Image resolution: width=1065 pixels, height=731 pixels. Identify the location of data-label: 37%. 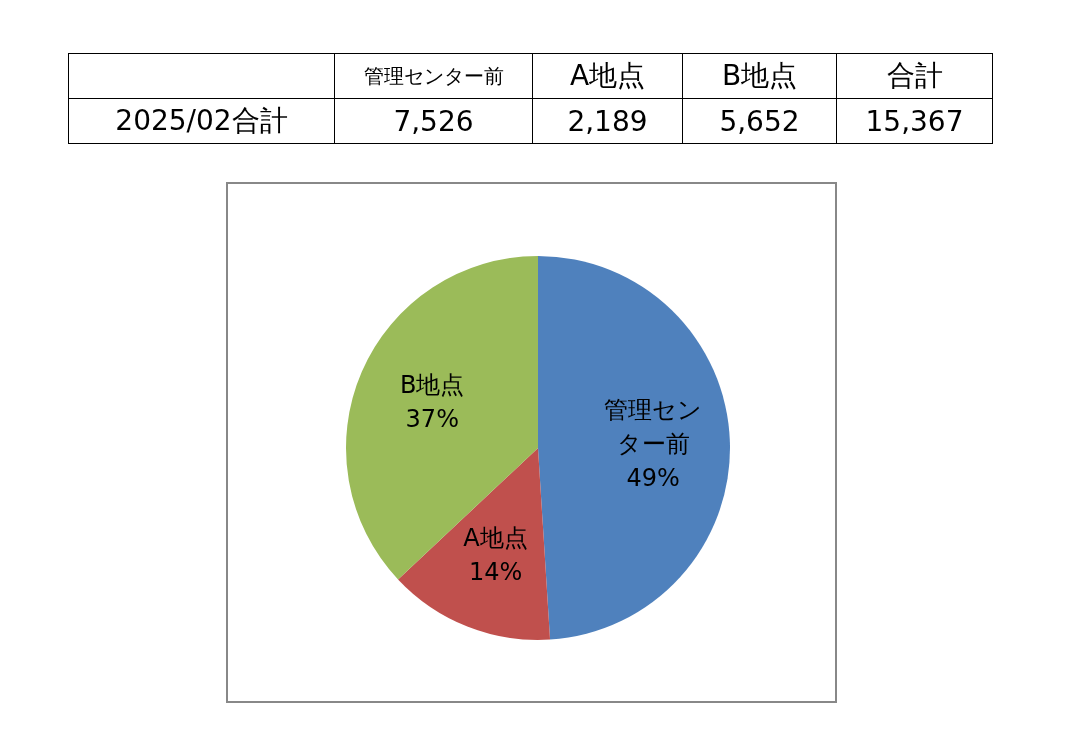
(432, 420).